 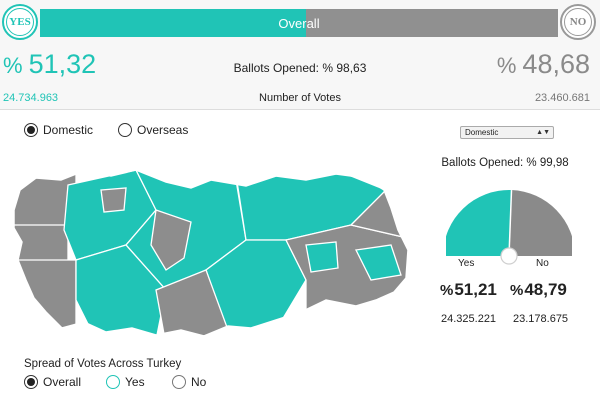 I want to click on map-region-no-aegean, so click(x=45, y=297).